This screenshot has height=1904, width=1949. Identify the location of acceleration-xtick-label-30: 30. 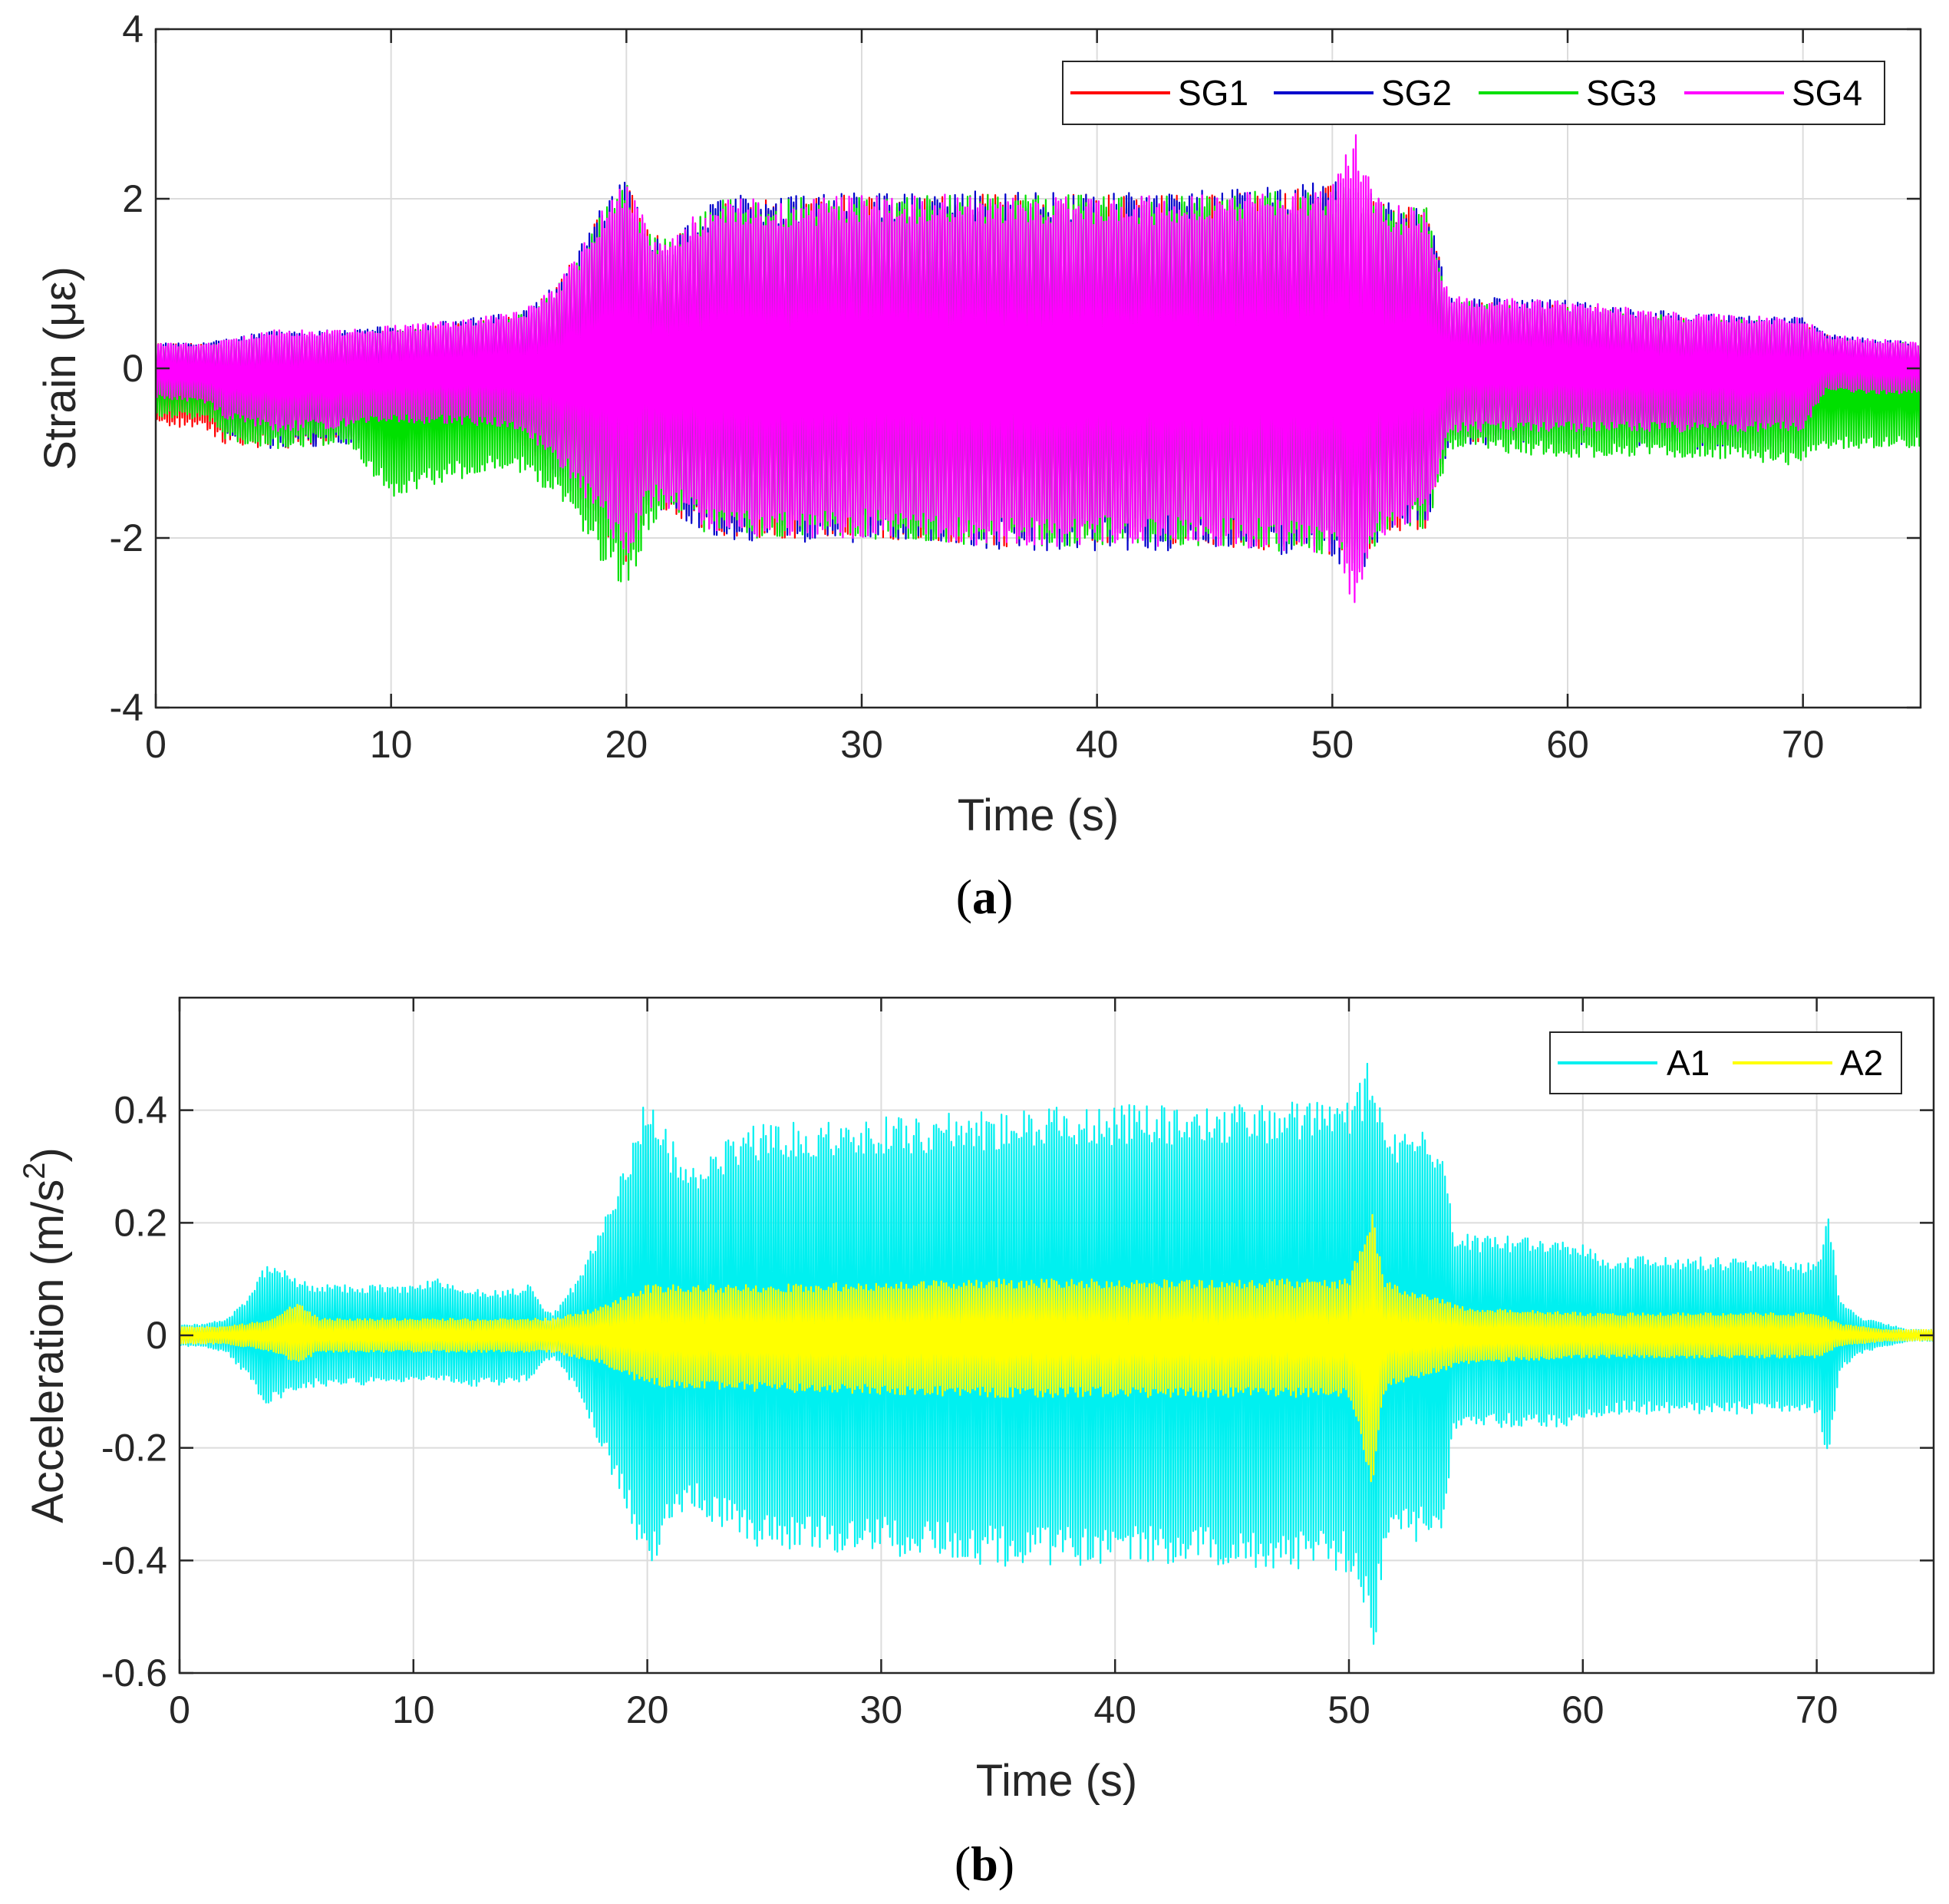
(882, 1709).